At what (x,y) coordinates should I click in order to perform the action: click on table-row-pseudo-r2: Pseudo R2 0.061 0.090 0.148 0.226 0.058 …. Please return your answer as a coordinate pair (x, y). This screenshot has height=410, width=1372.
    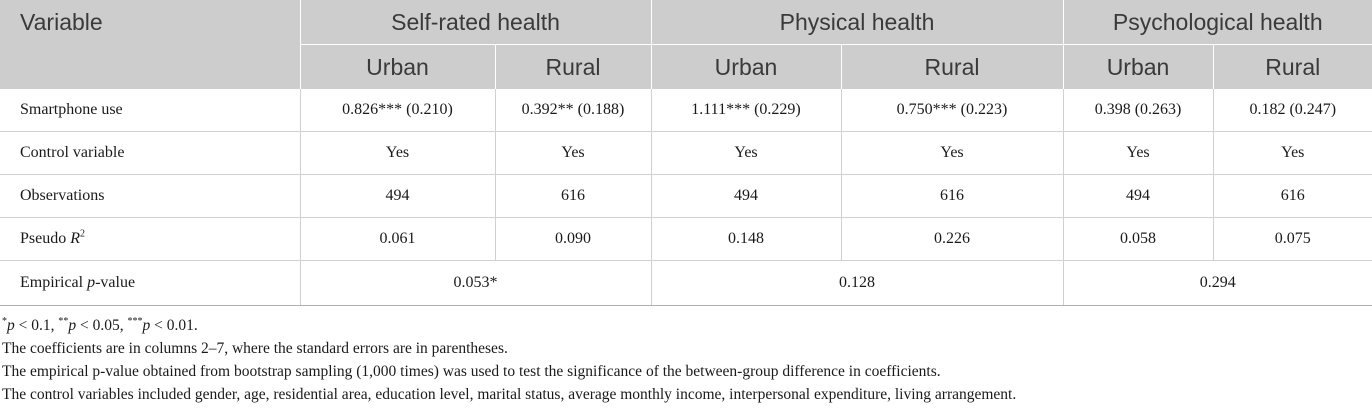
    Looking at the image, I should click on (686, 239).